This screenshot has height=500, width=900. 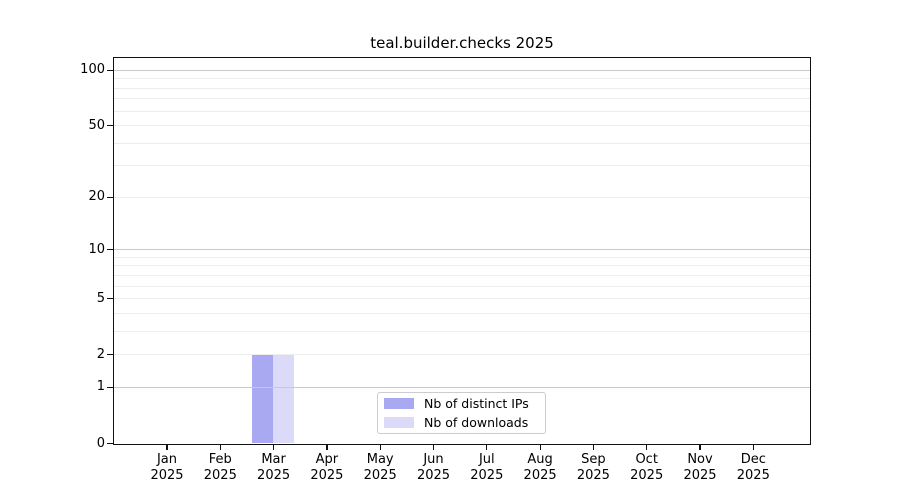 What do you see at coordinates (327, 467) in the screenshot?
I see `x-tick-label-apr-2025: Apr 2025` at bounding box center [327, 467].